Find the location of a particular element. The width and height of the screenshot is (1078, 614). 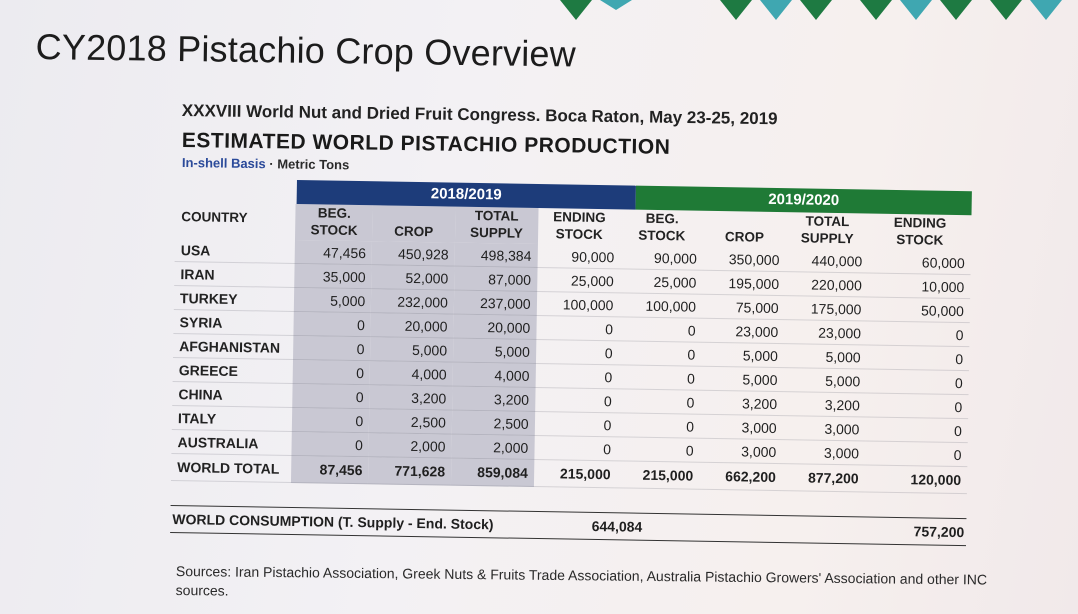

basis-label: In-shell Basis is located at coordinates (223, 163).